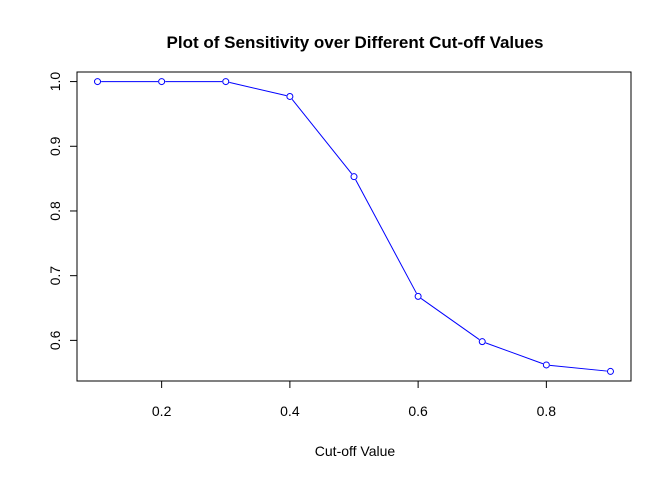  Describe the element at coordinates (55, 276) in the screenshot. I see `y-tick-label: 0.7` at that location.